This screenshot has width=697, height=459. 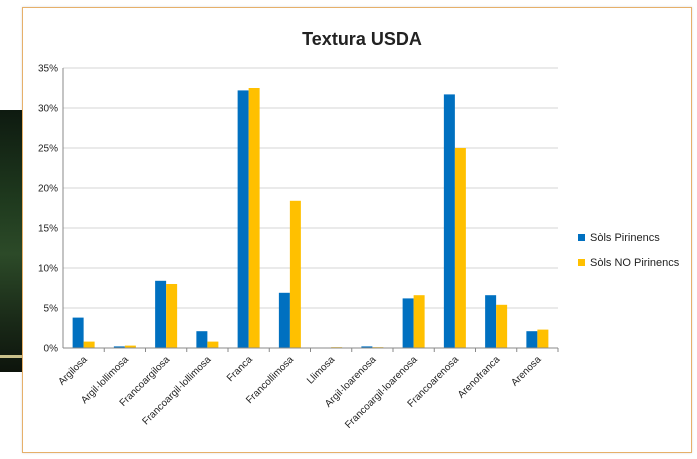 I want to click on y-tick-label: 0%, so click(x=51, y=349).